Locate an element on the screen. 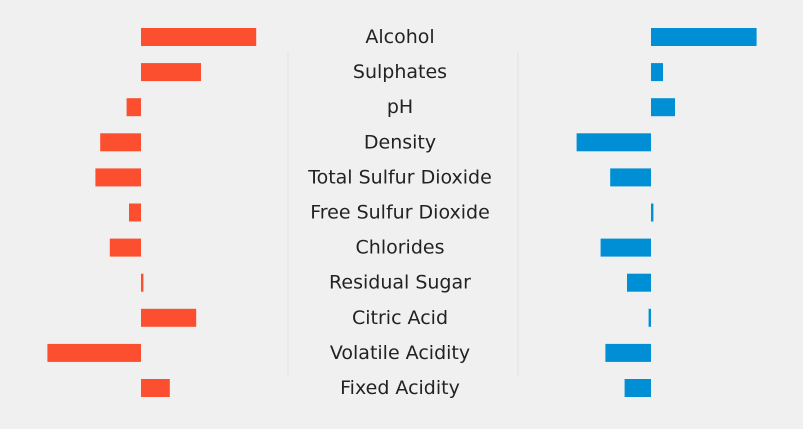  bar-right-citric-acid is located at coordinates (649, 317).